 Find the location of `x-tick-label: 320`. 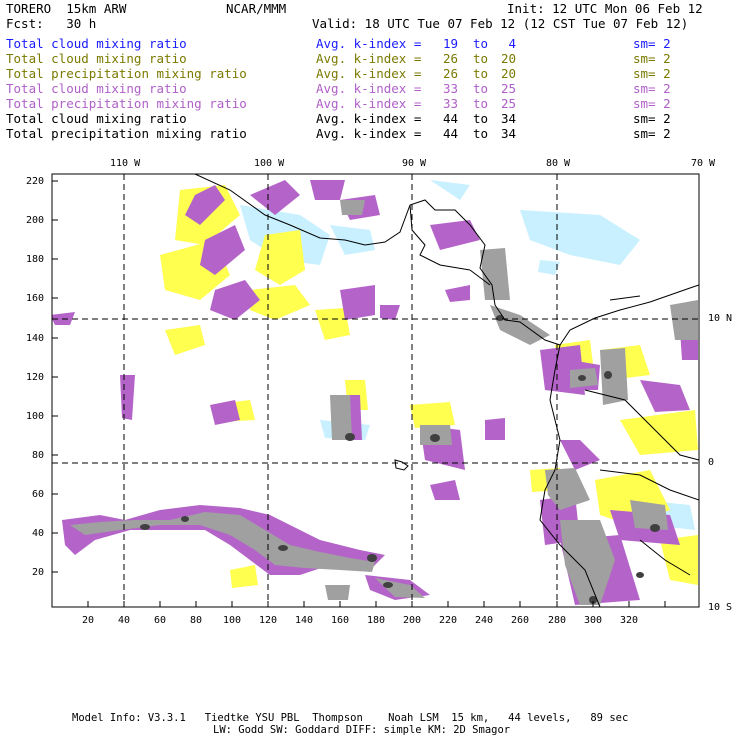

x-tick-label: 320 is located at coordinates (629, 620).